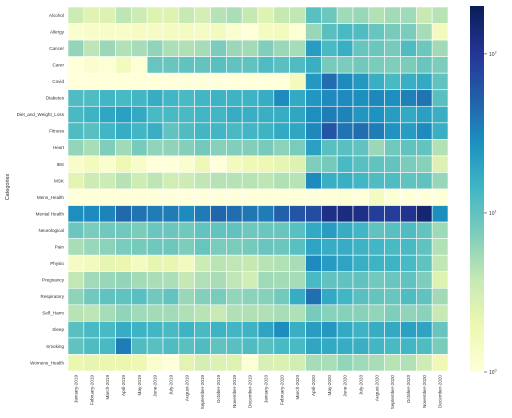 The width and height of the screenshot is (512, 418). What do you see at coordinates (483, 191) in the screenshot?
I see `colorbar: 100 101 102` at bounding box center [483, 191].